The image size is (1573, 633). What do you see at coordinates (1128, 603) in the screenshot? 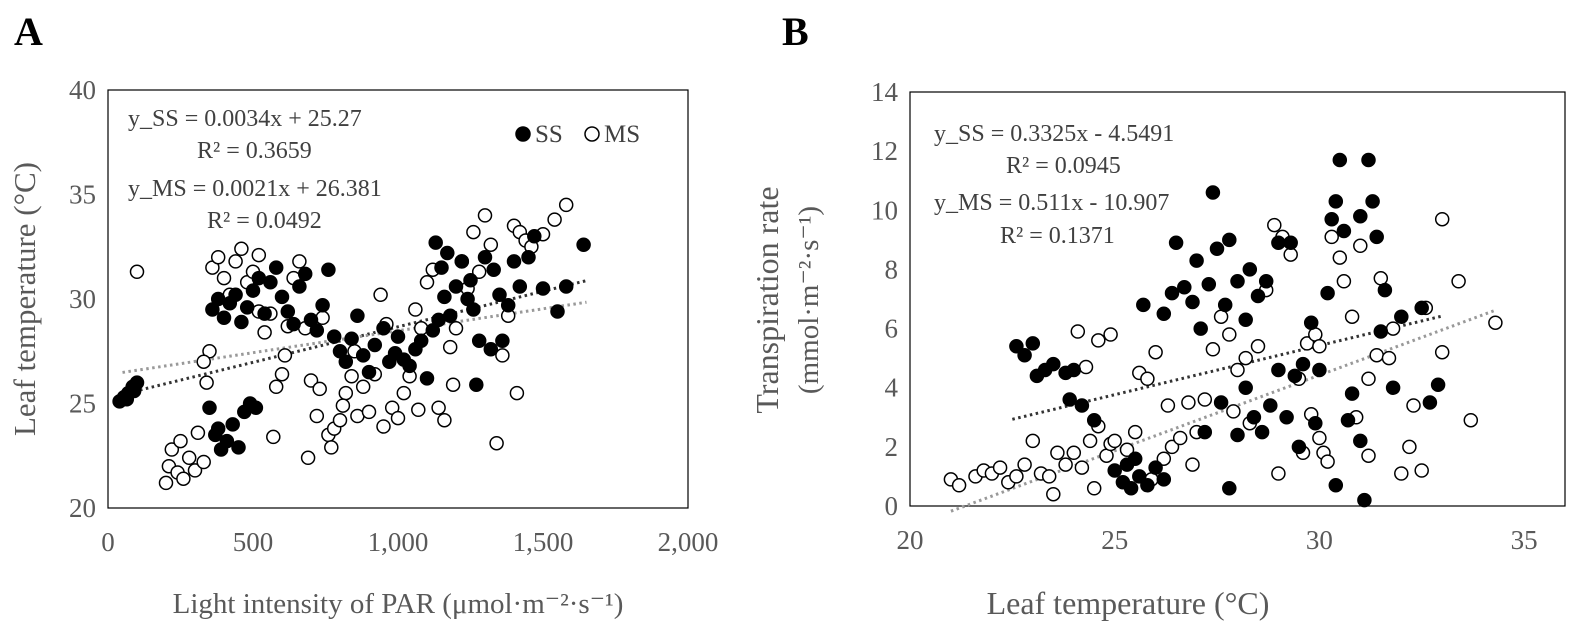
I see `x-axis-label-b: Leaf temperature (°C)` at bounding box center [1128, 603].